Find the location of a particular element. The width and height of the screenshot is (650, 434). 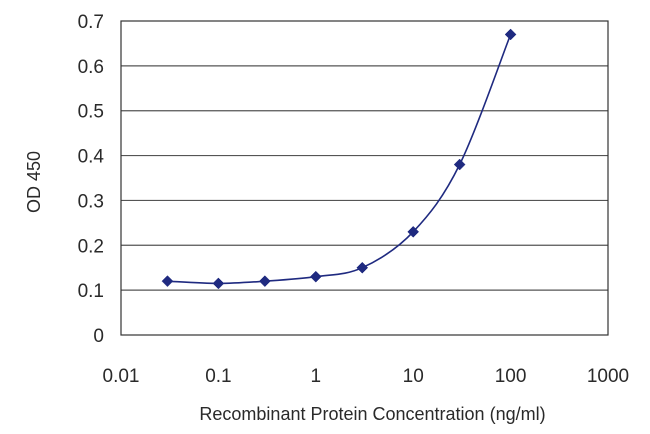

x-tick-label: 100 is located at coordinates (511, 376).